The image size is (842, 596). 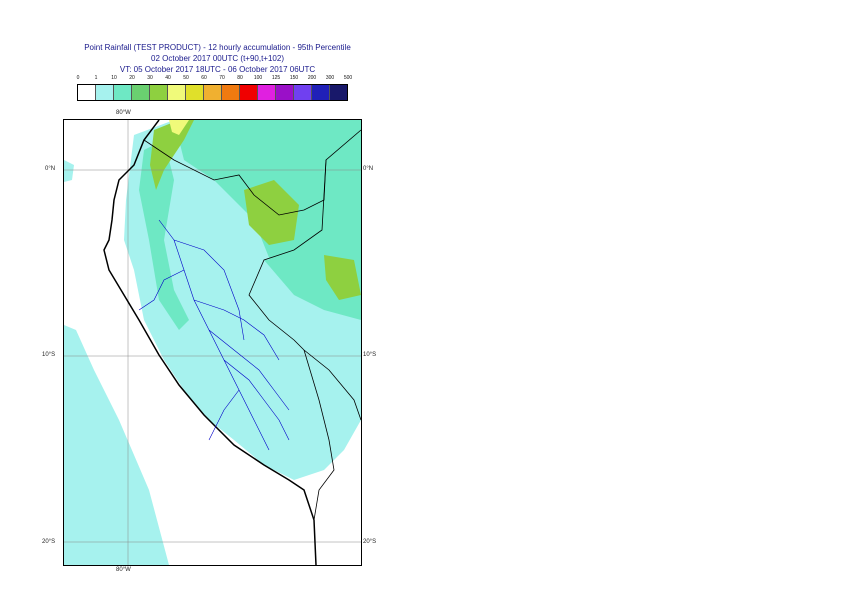 I want to click on color-legend, so click(x=212, y=92).